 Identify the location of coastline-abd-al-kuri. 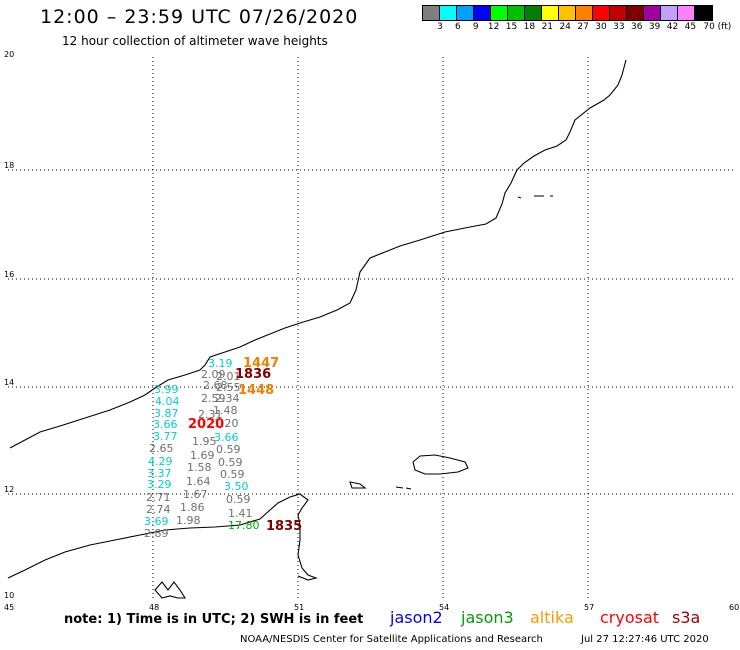
(358, 485).